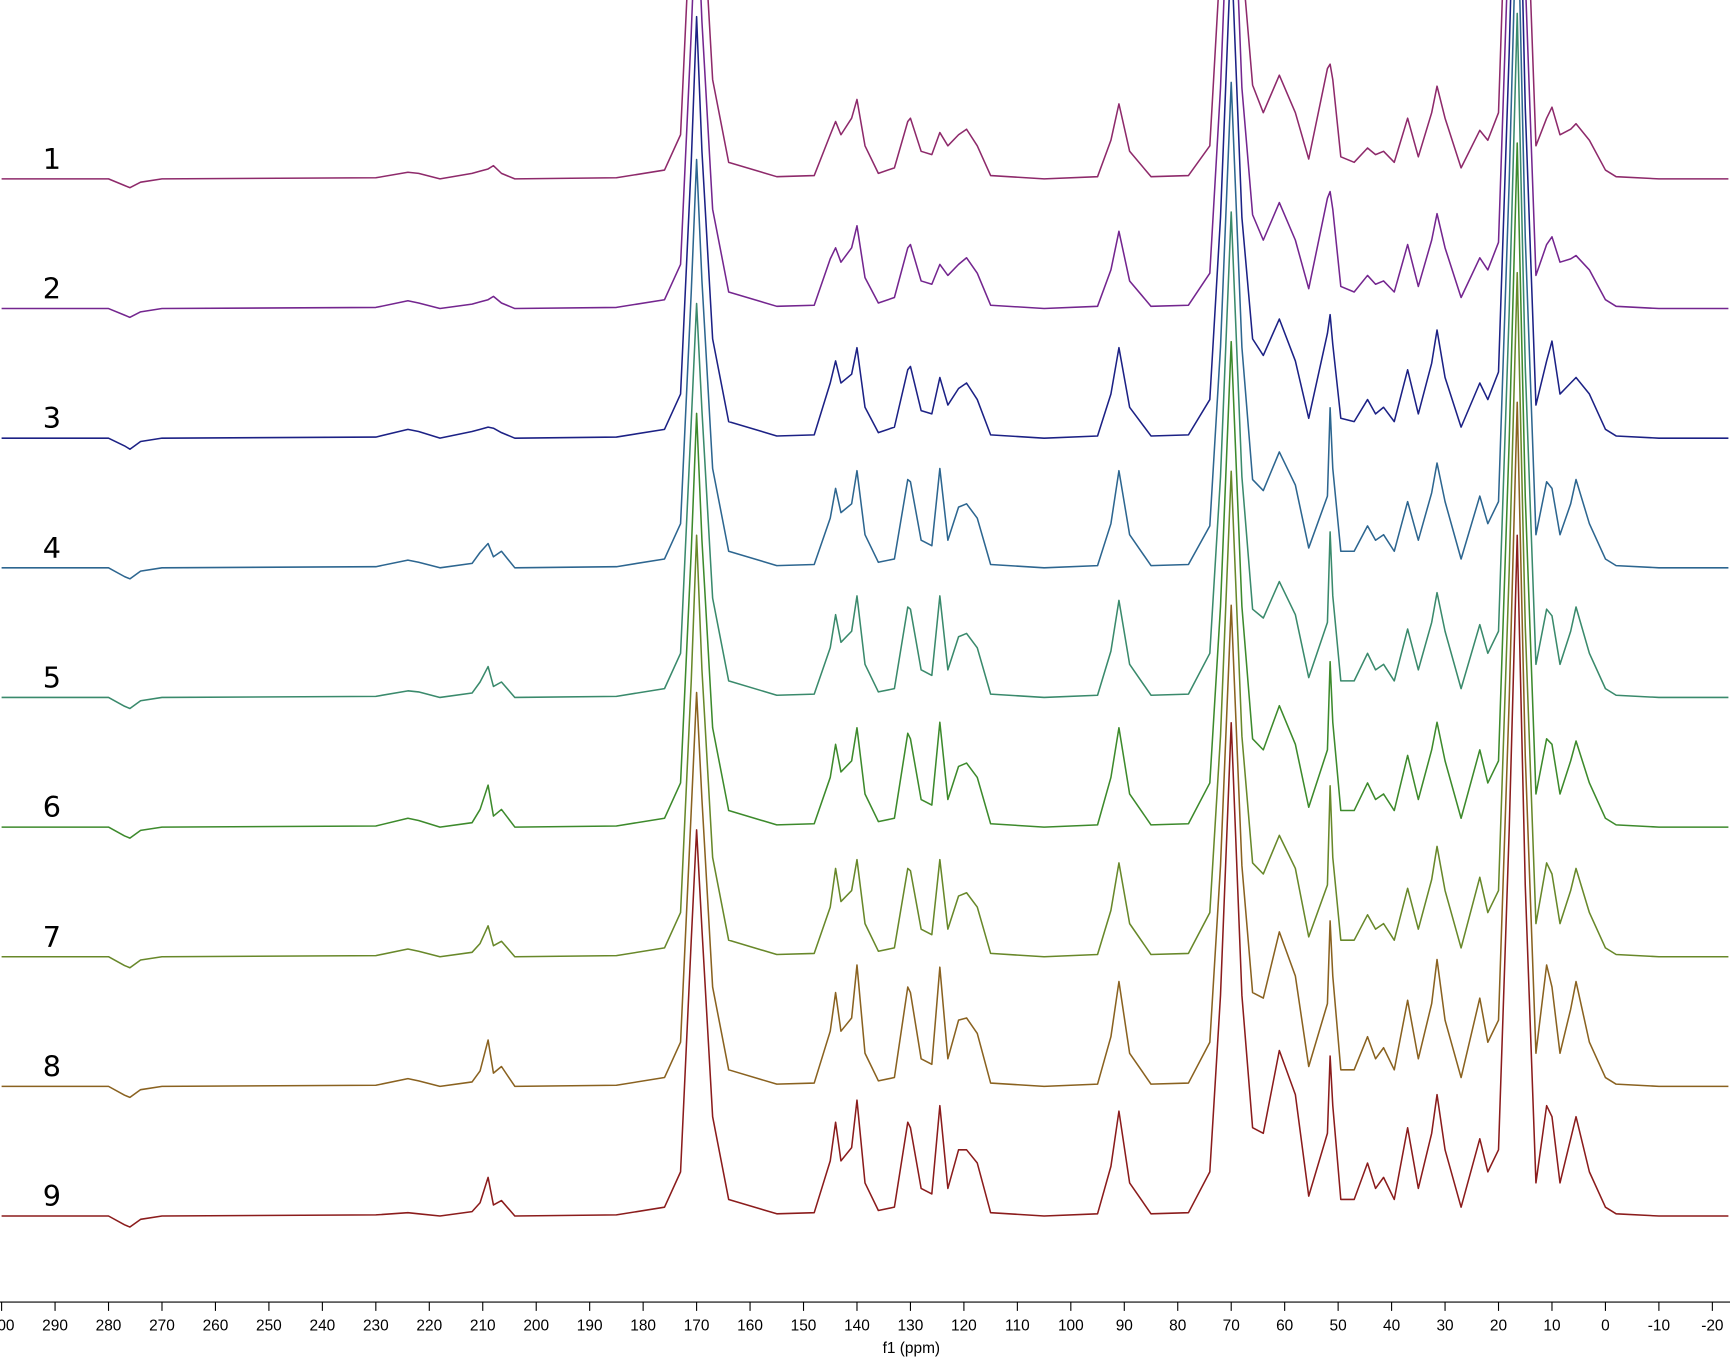 This screenshot has height=1364, width=1730. Describe the element at coordinates (52, 159) in the screenshot. I see `series-label: 1` at that location.